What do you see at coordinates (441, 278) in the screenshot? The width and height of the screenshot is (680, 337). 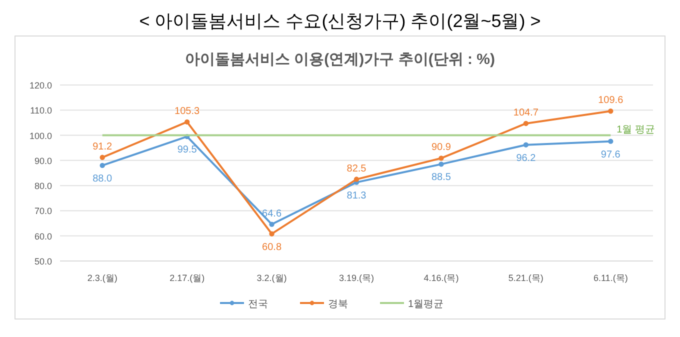 I see `x-tick-label: 4.16.(목)` at bounding box center [441, 278].